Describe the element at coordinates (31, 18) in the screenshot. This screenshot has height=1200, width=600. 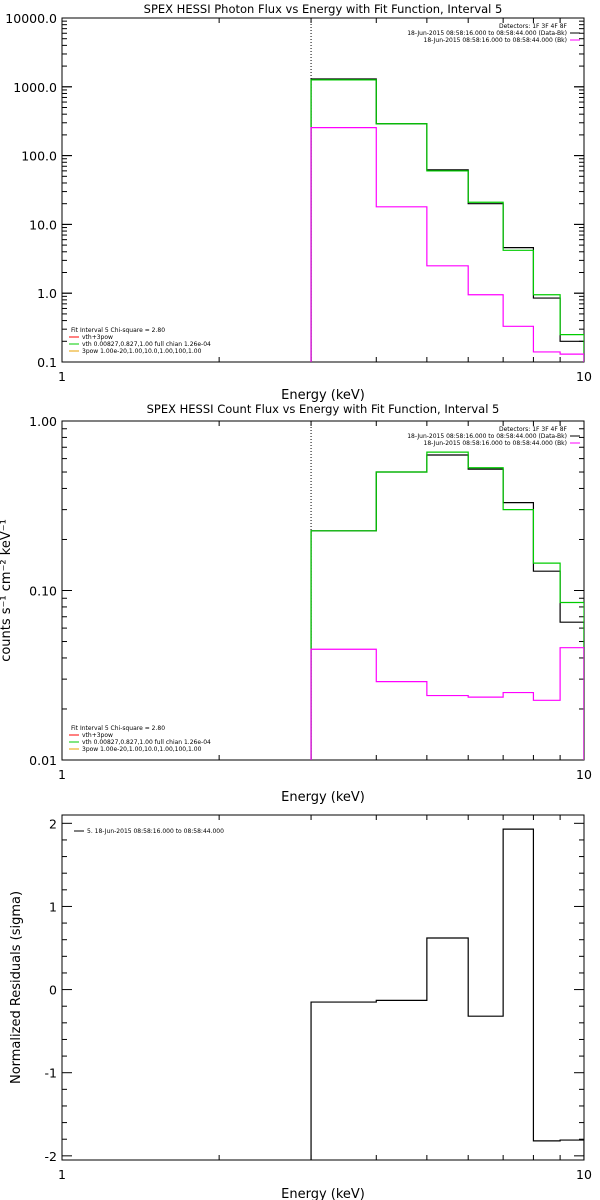
I see `y-tick-label: 10000.0` at that location.